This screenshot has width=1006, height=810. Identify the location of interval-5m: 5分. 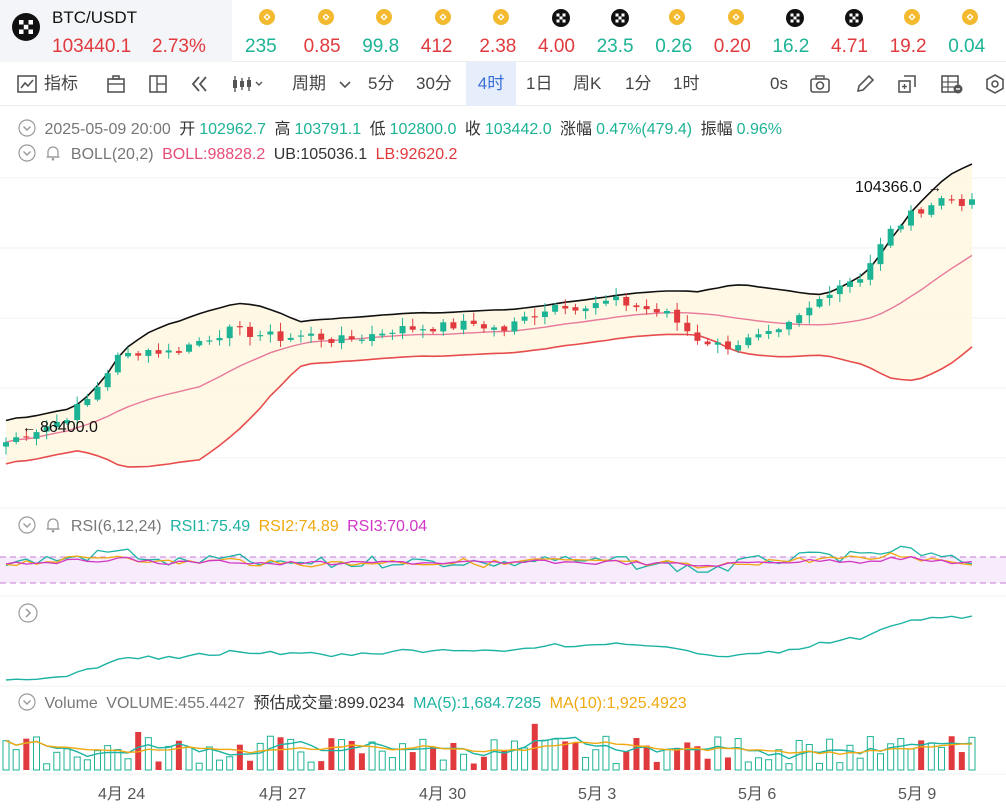
(381, 83).